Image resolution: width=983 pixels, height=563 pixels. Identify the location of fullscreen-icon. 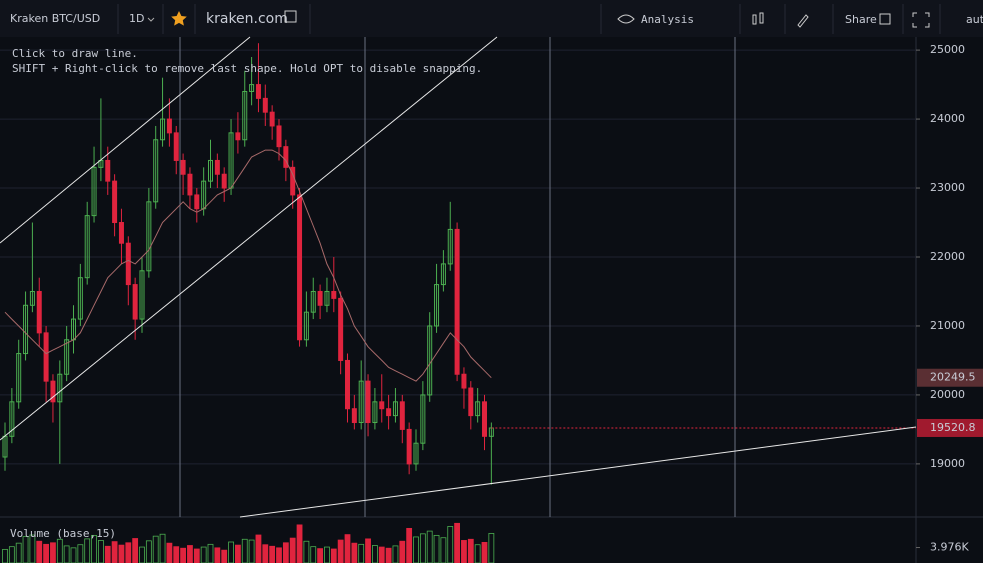
(921, 20).